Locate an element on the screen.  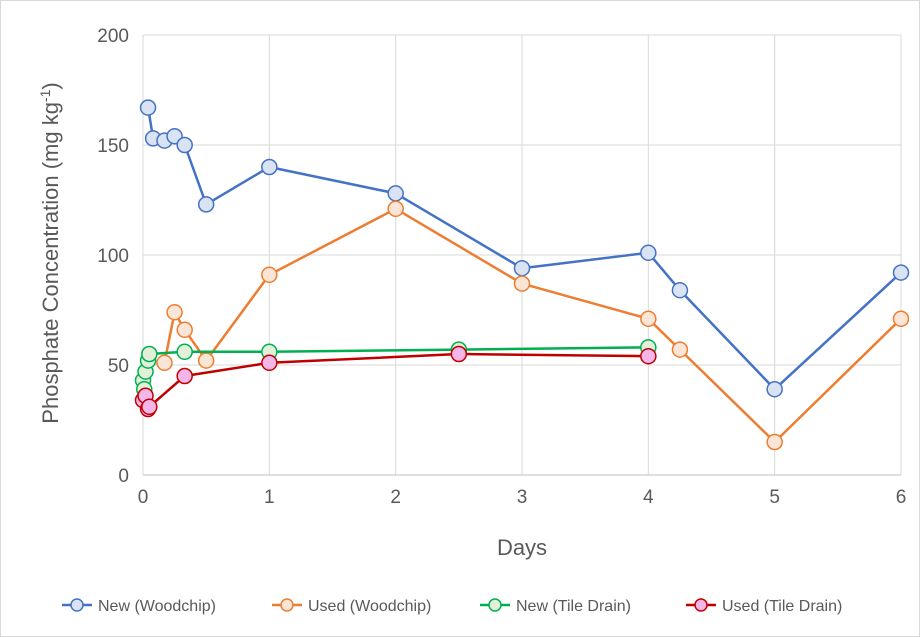
legend-item: New (Woodchip) is located at coordinates (139, 606).